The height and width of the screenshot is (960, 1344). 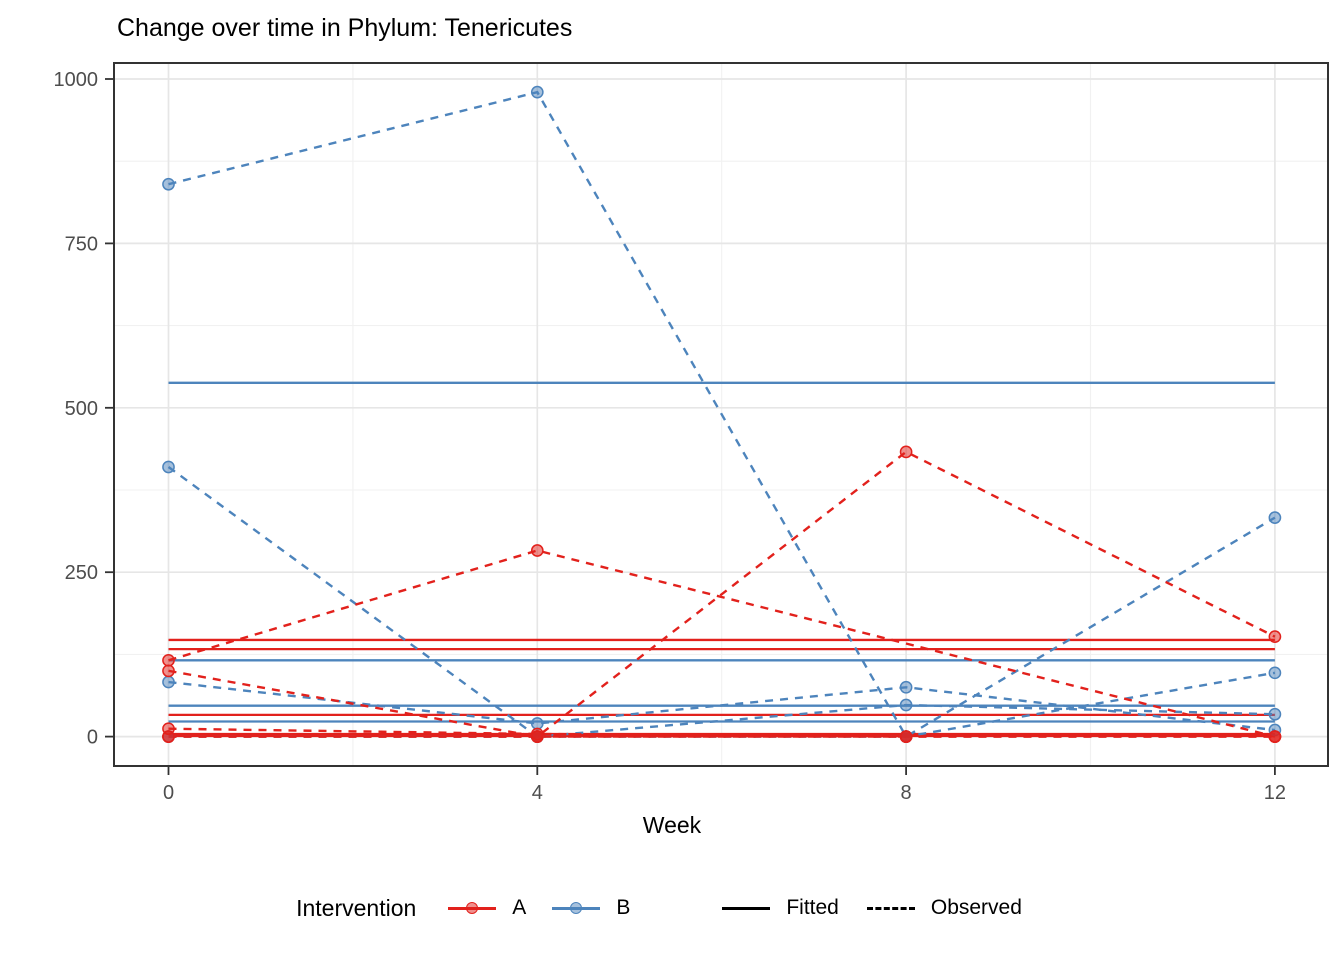 I want to click on legend-key-b, so click(x=576, y=908).